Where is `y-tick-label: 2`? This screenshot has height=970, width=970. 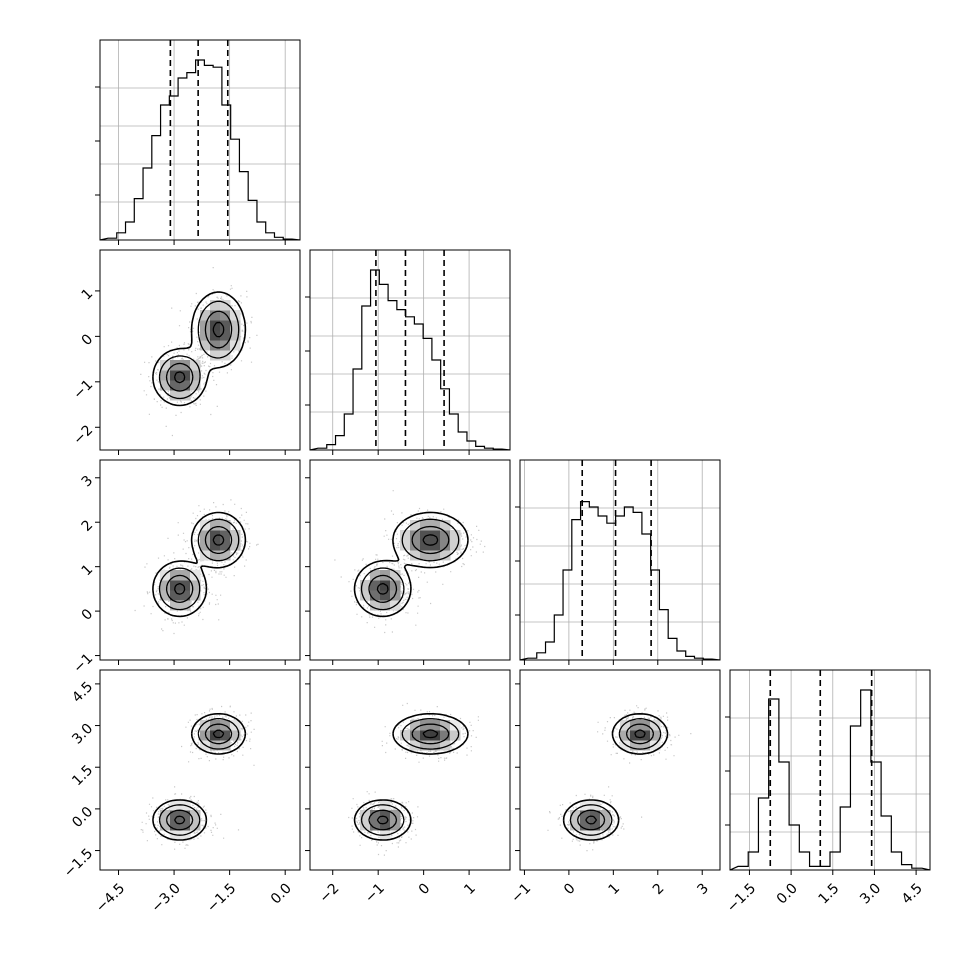 y-tick-label: 2 is located at coordinates (88, 526).